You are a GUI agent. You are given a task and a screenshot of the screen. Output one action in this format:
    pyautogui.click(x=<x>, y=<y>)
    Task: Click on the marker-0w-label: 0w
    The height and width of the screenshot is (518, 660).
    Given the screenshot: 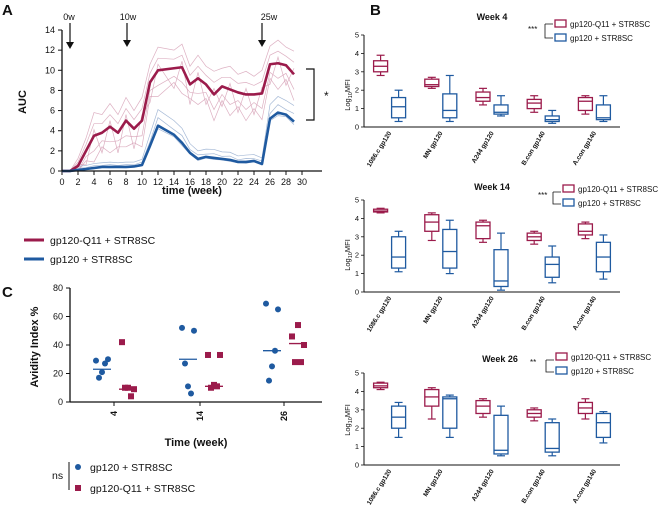 What is the action you would take?
    pyautogui.click(x=69, y=17)
    